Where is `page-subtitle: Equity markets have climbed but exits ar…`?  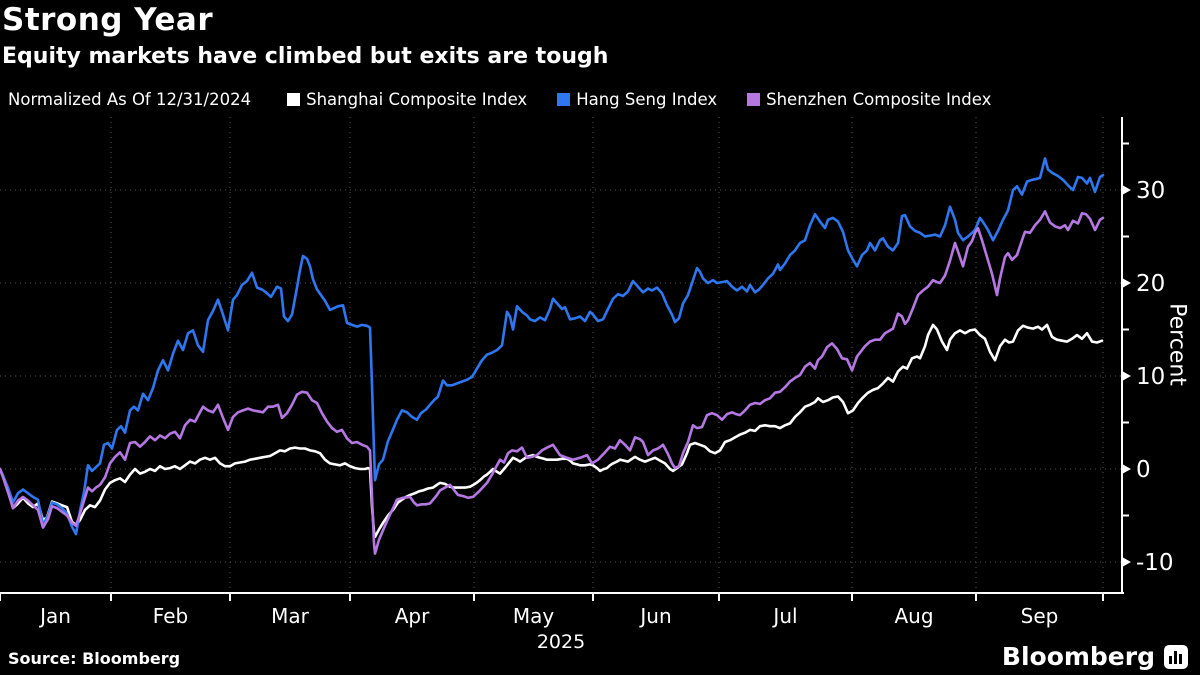 page-subtitle: Equity markets have climbed but exits ar… is located at coordinates (305, 56).